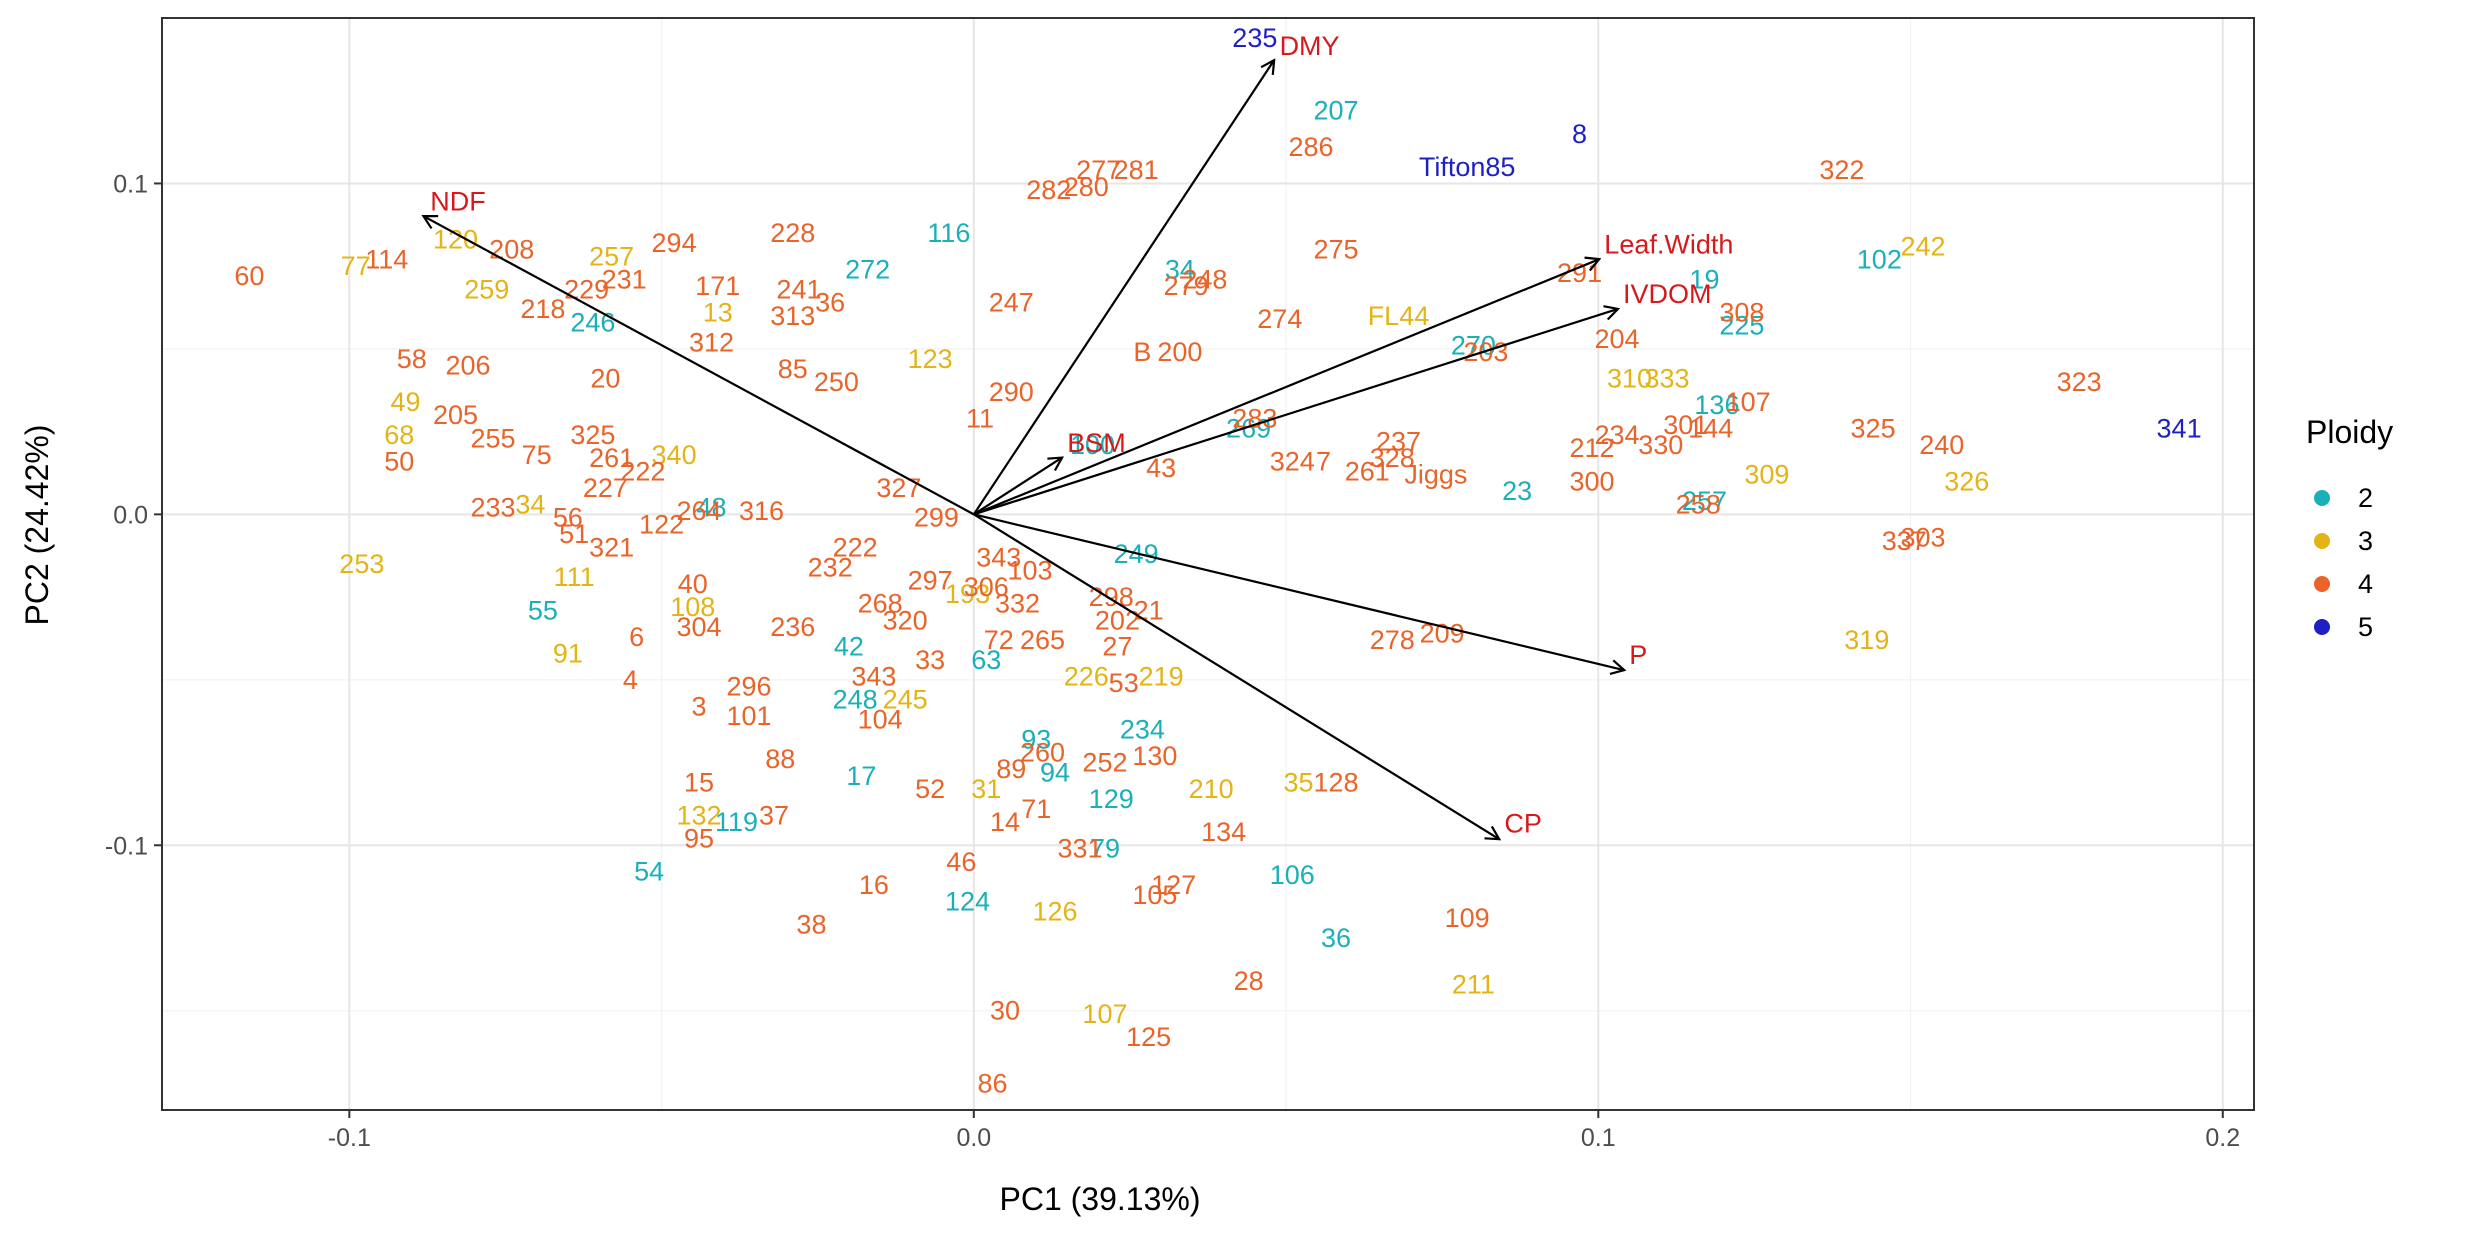 This screenshot has width=2476, height=1233. I want to click on point-label: 120, so click(455, 240).